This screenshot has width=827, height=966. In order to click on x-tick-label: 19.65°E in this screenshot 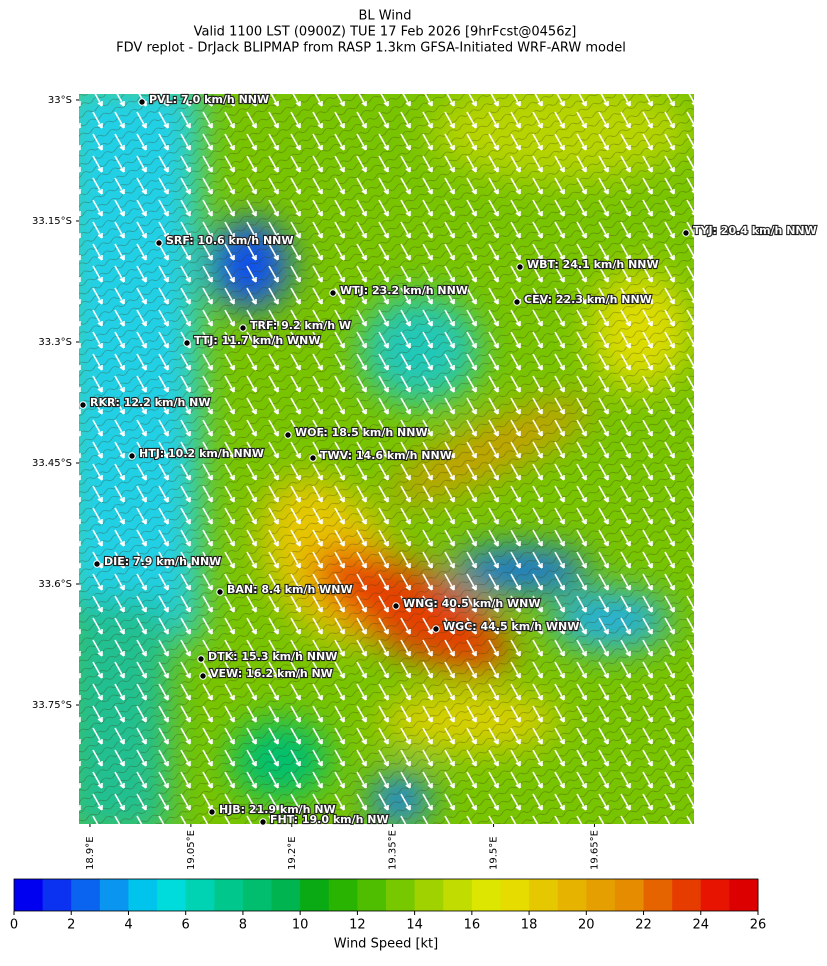, I will do `click(594, 850)`.